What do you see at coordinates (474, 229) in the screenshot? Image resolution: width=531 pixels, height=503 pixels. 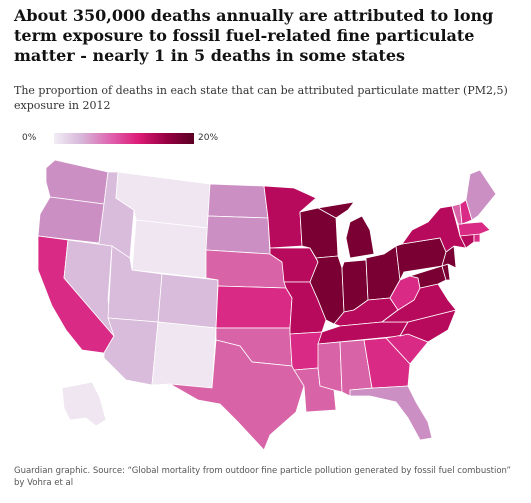 I see `state-ma` at bounding box center [474, 229].